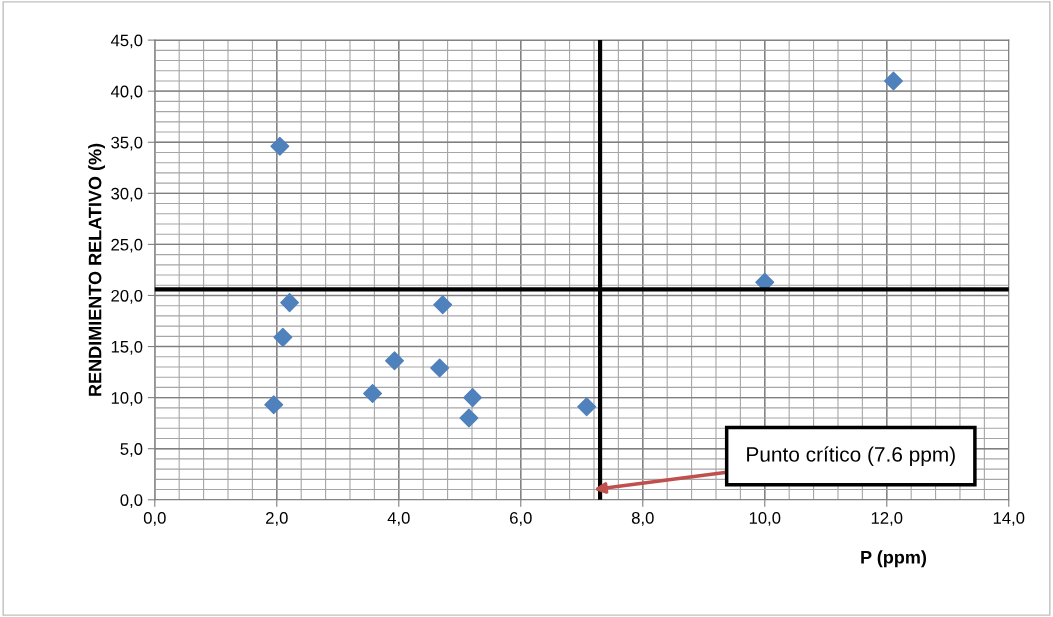 This screenshot has width=1053, height=617. Describe the element at coordinates (398, 519) in the screenshot. I see `x-tick-label: 4,0` at that location.